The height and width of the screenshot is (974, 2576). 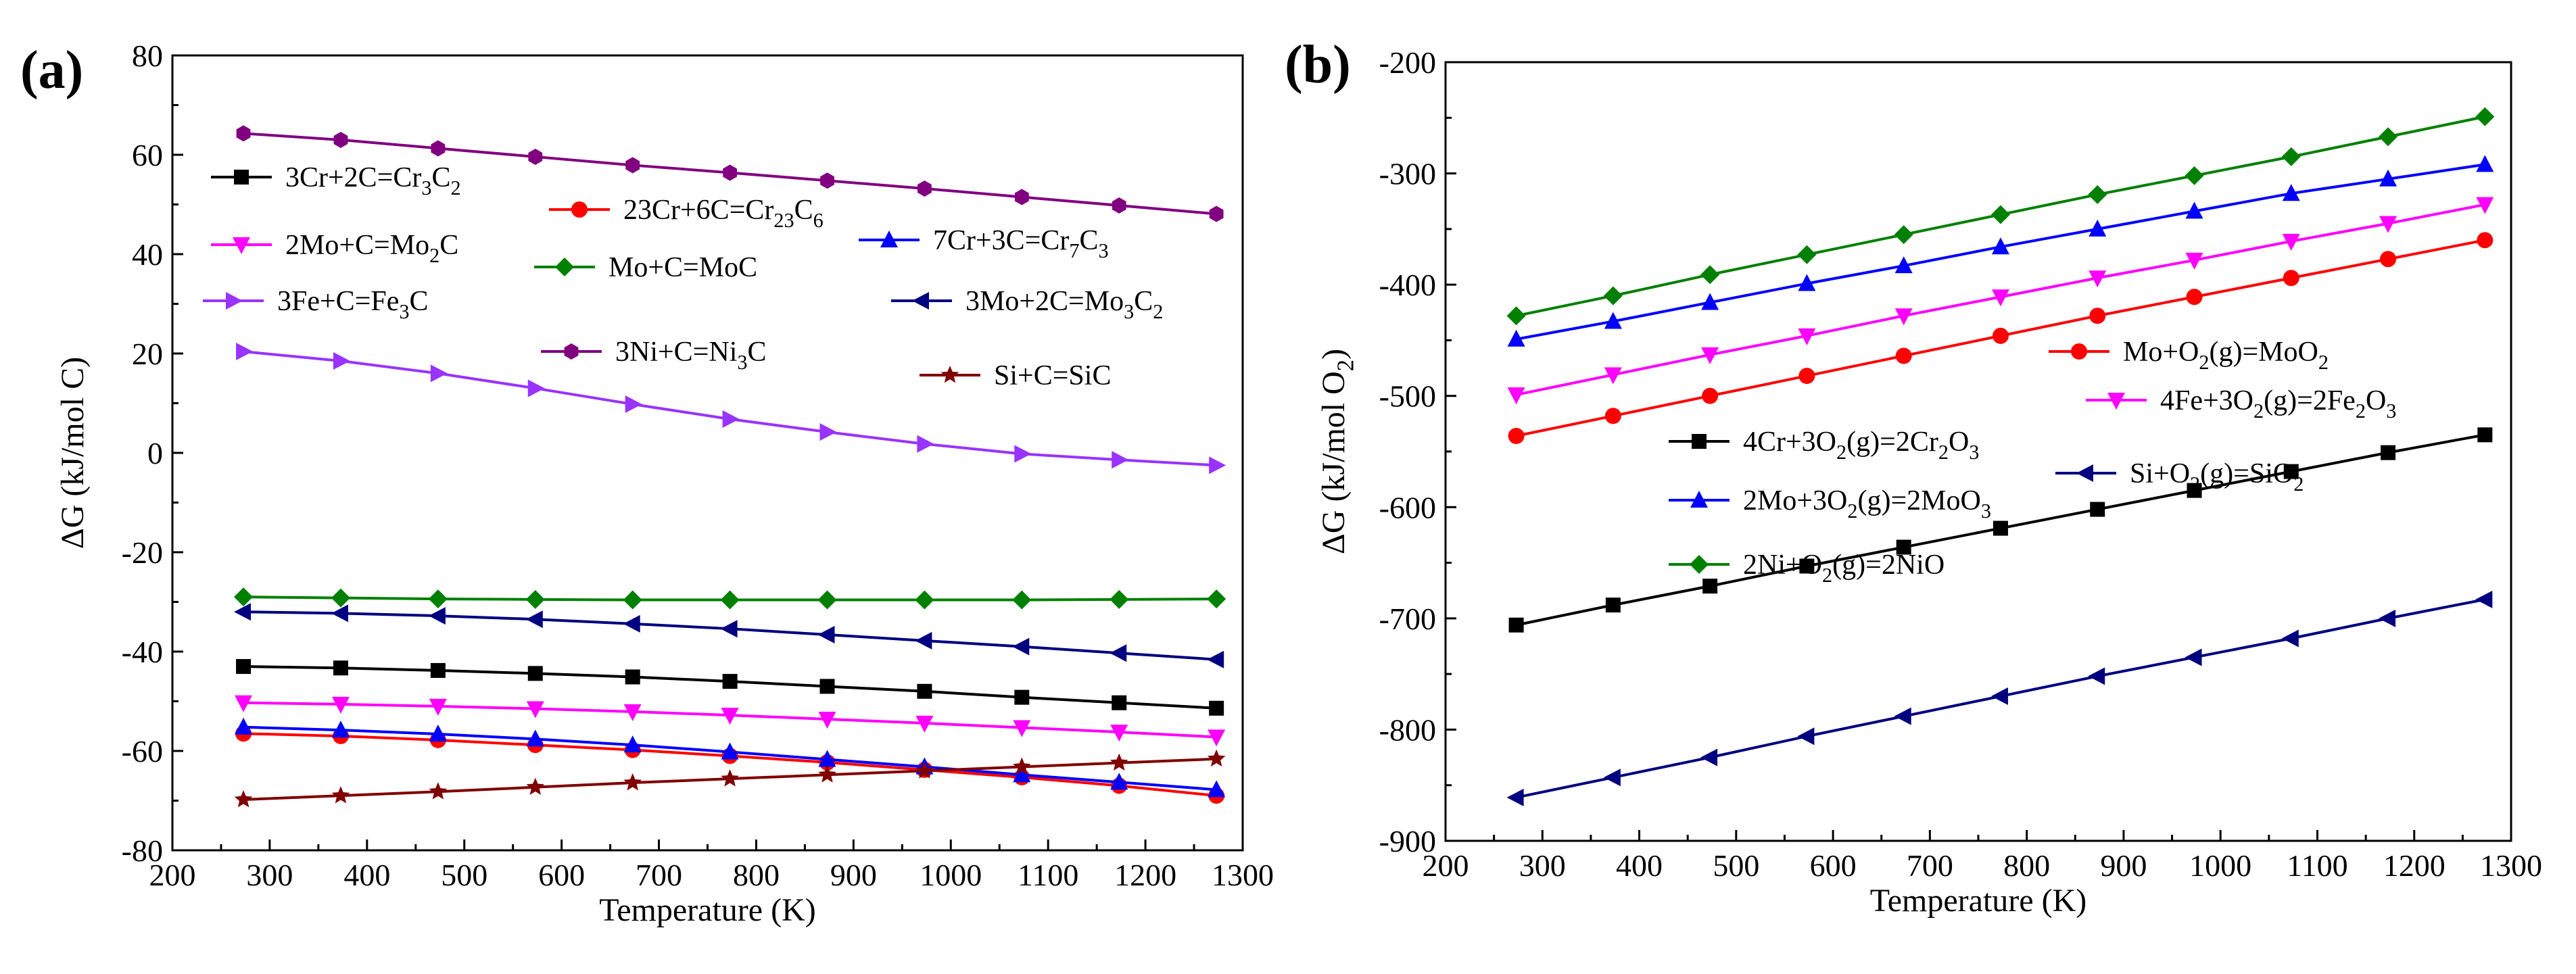 I want to click on legend-entry-3cr-2c-cr3c2: 3Cr+2C=Cr3C2, so click(x=336, y=180).